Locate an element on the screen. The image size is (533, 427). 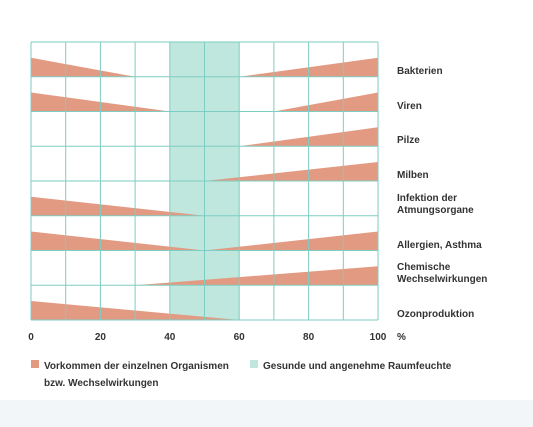
row-label: Allergien, Asthma is located at coordinates (439, 245).